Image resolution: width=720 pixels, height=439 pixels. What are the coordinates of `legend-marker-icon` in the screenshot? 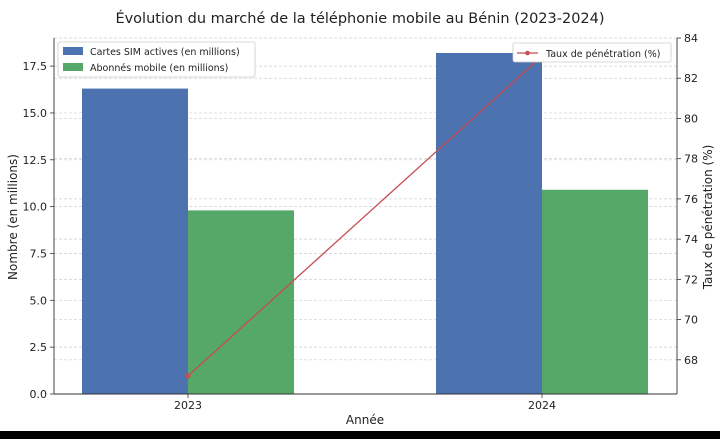 It's located at (527, 53).